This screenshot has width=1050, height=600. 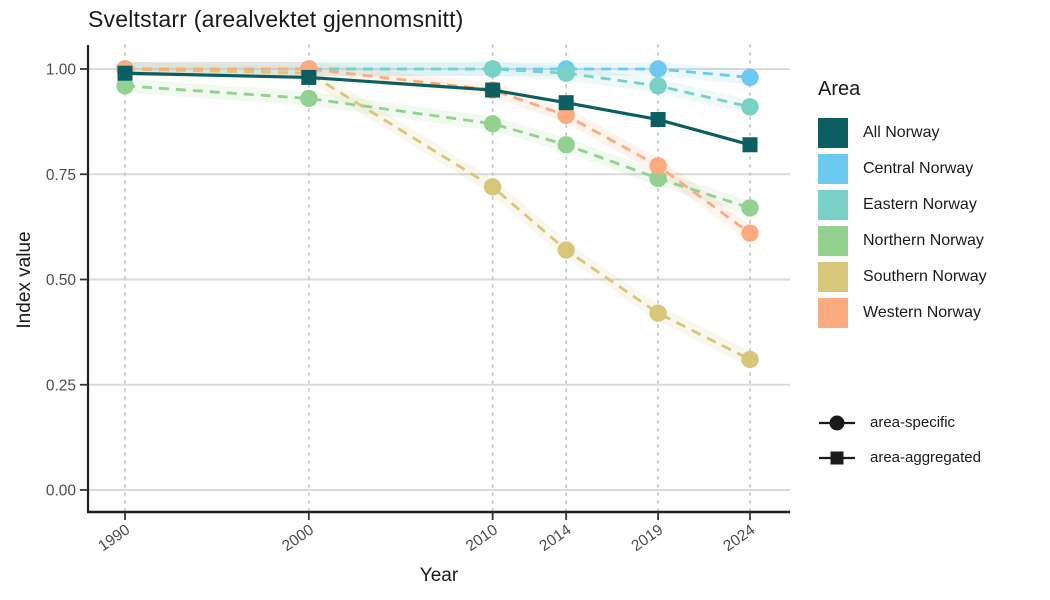 What do you see at coordinates (839, 89) in the screenshot?
I see `legend-title: Area` at bounding box center [839, 89].